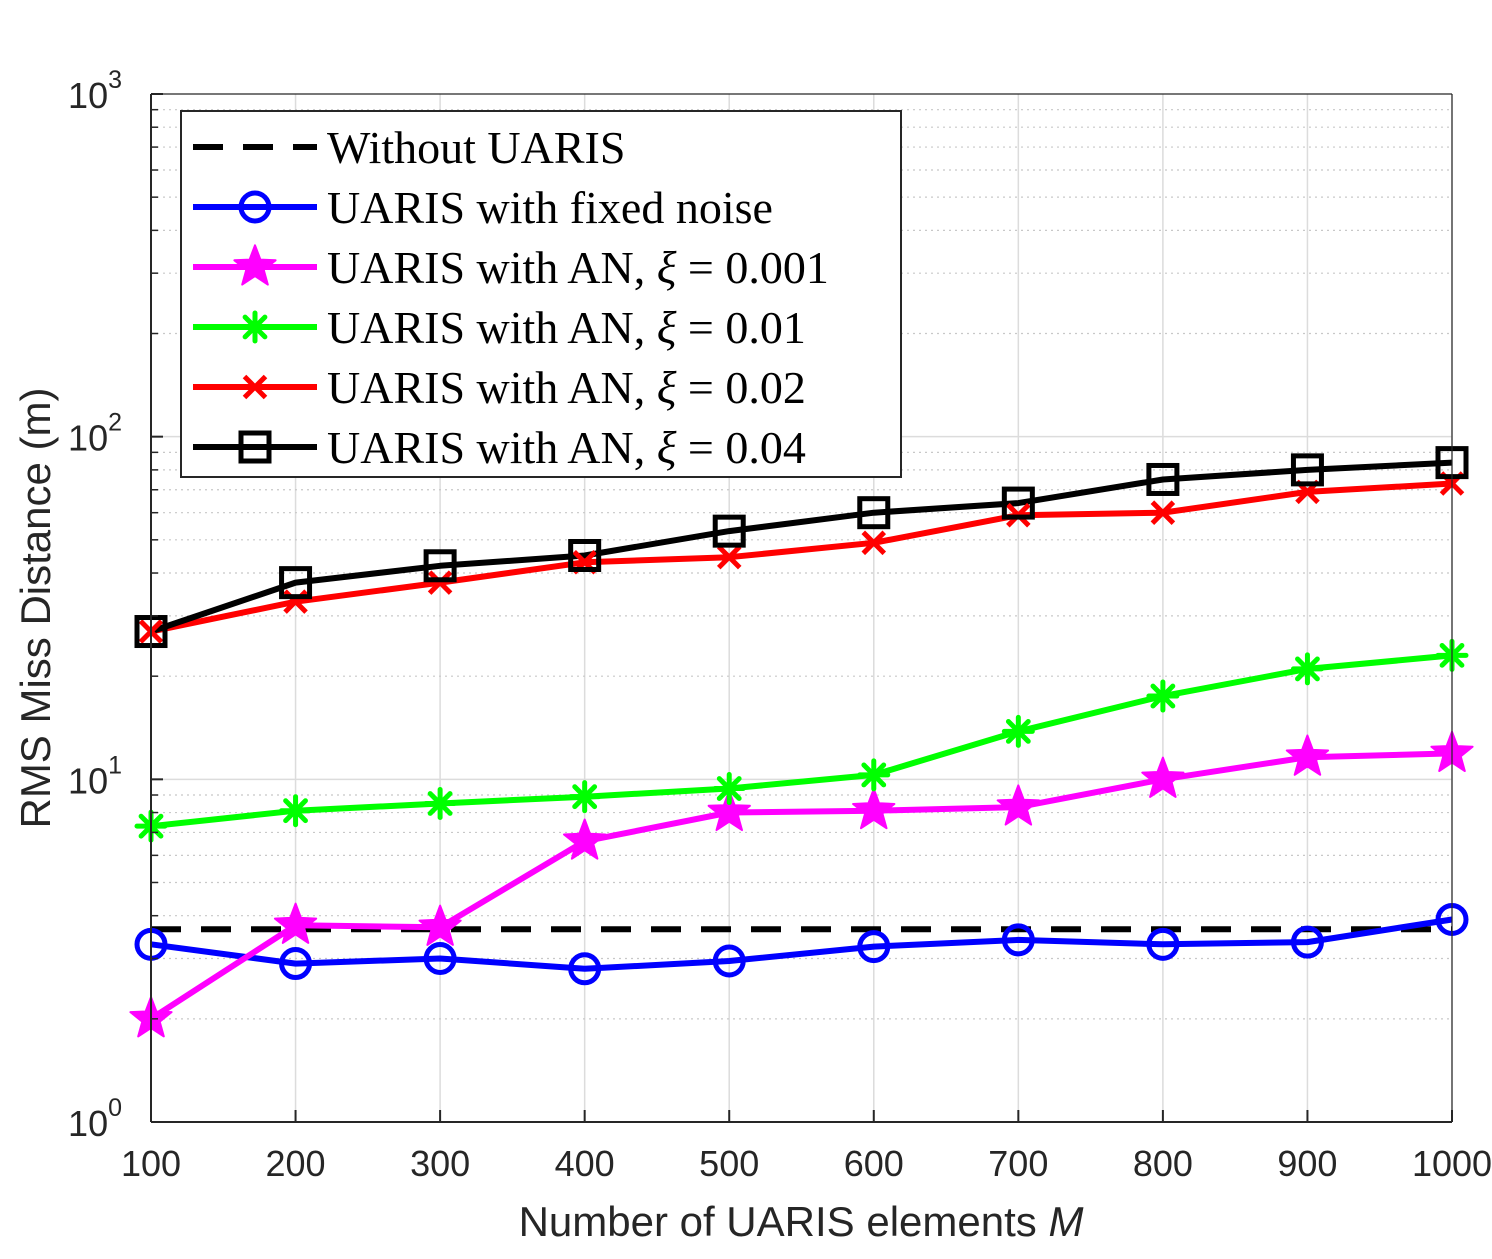 This screenshot has width=1492, height=1259. I want to click on x-tick-label: 200, so click(296, 1163).